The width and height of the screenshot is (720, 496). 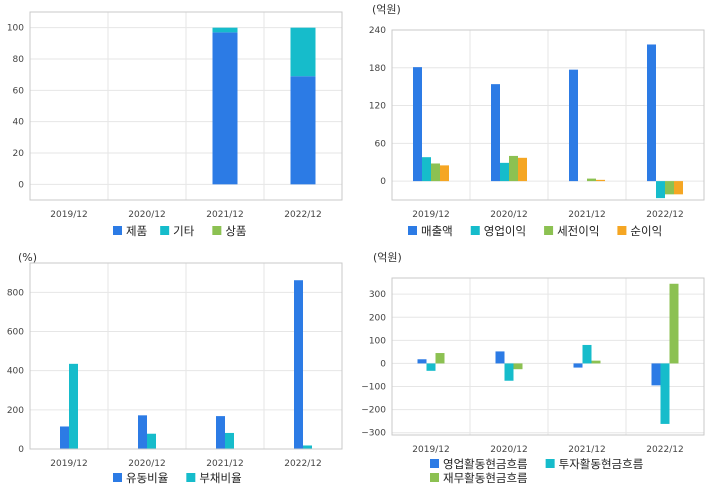 I want to click on legend-item-영업활동현금흐름: 영업활동현금흐름, so click(x=479, y=464).